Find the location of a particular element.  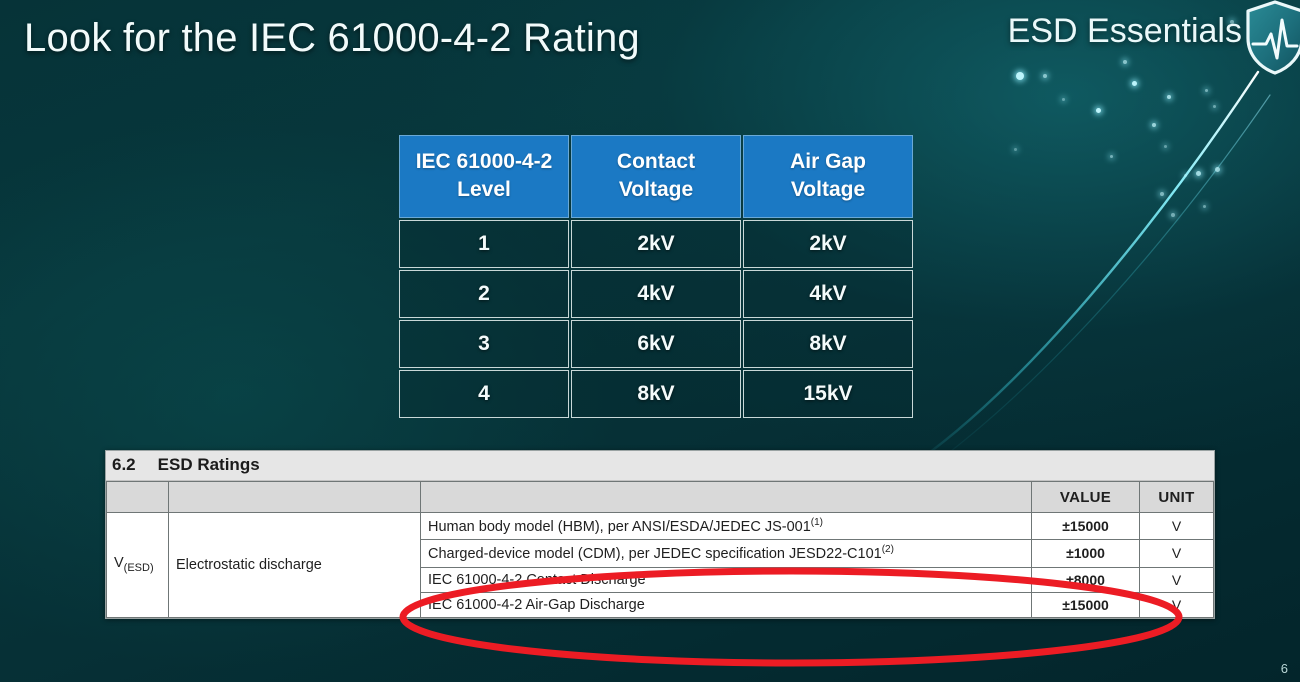

table-header-row: VALUE UNIT is located at coordinates (660, 497).